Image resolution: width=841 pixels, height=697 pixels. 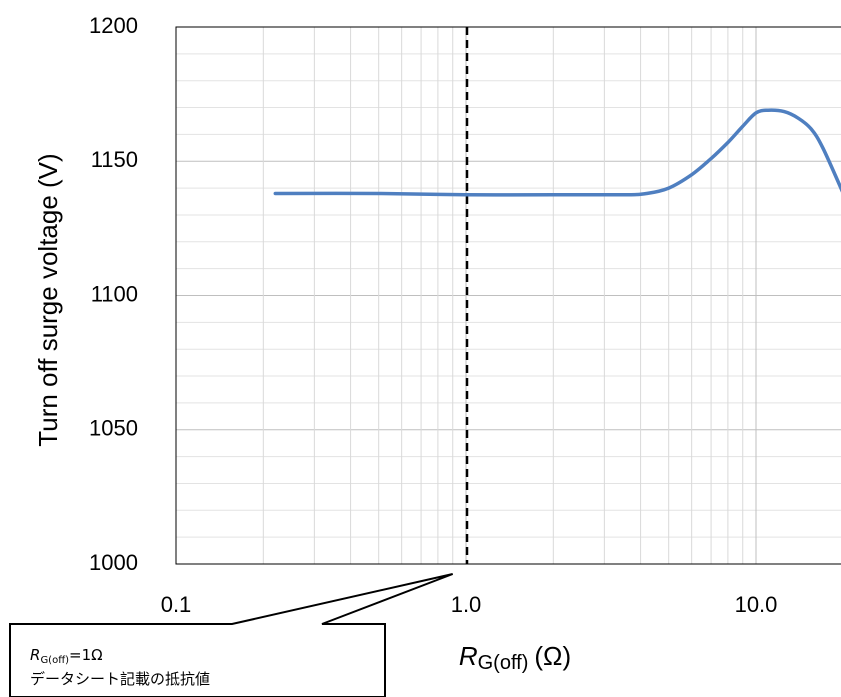 I want to click on callout-line-1: RG(off)=1Ω, so click(x=66, y=656).